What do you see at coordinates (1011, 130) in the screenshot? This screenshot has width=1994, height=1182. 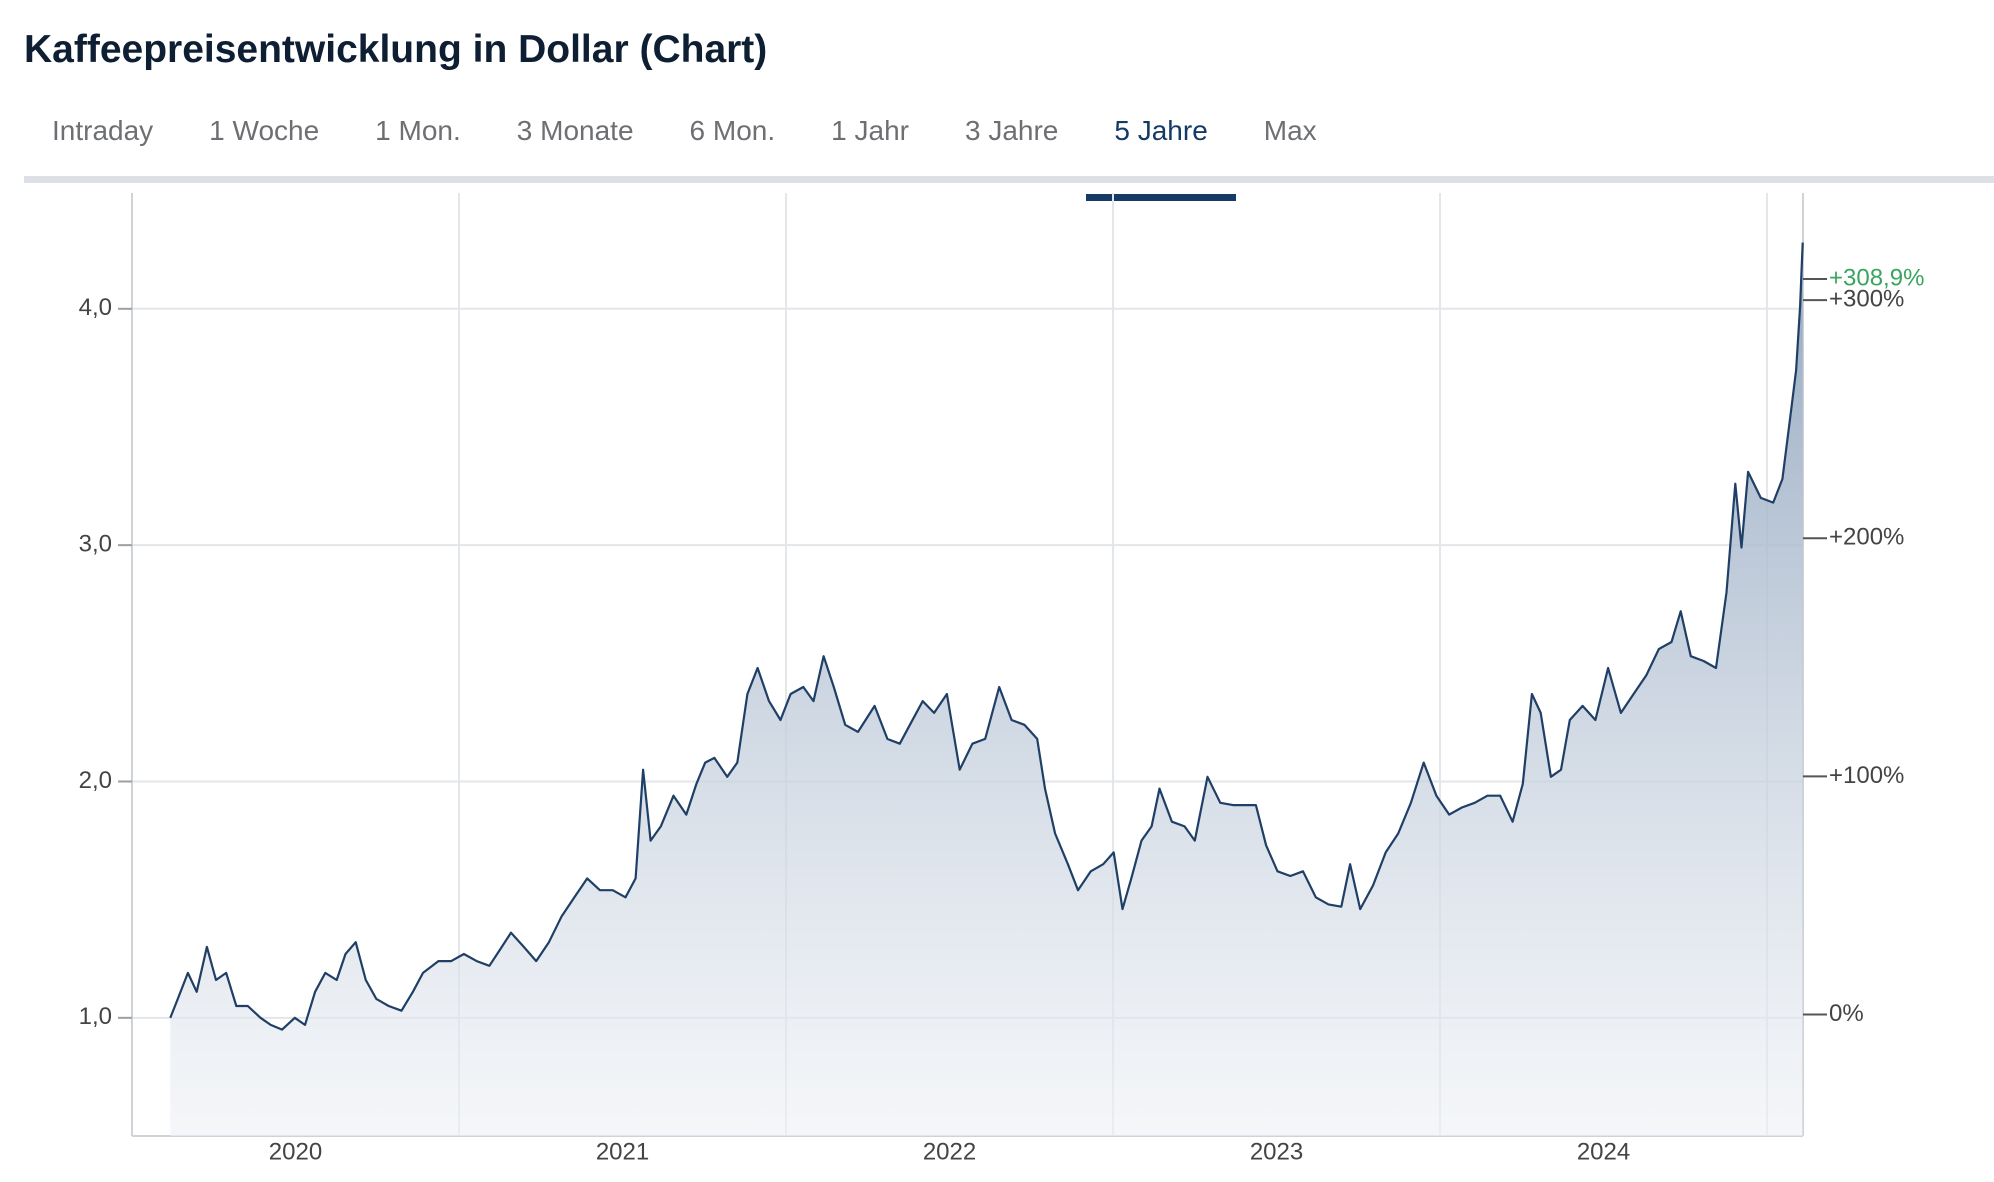 I see `tab: 3 Jahre` at bounding box center [1011, 130].